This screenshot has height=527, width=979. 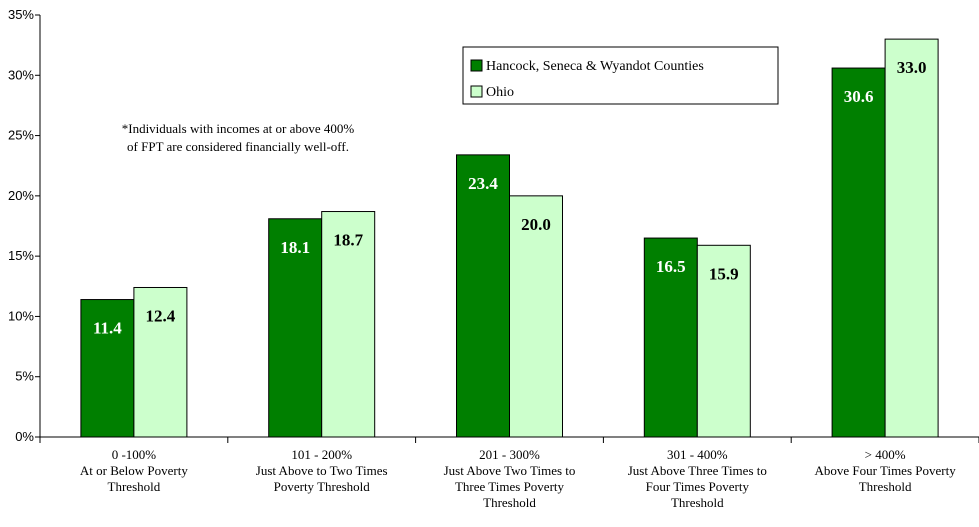 What do you see at coordinates (21, 225) in the screenshot?
I see `y-tick-labels: 0% 5% 10% 15% 20% 25% 30% 35%` at bounding box center [21, 225].